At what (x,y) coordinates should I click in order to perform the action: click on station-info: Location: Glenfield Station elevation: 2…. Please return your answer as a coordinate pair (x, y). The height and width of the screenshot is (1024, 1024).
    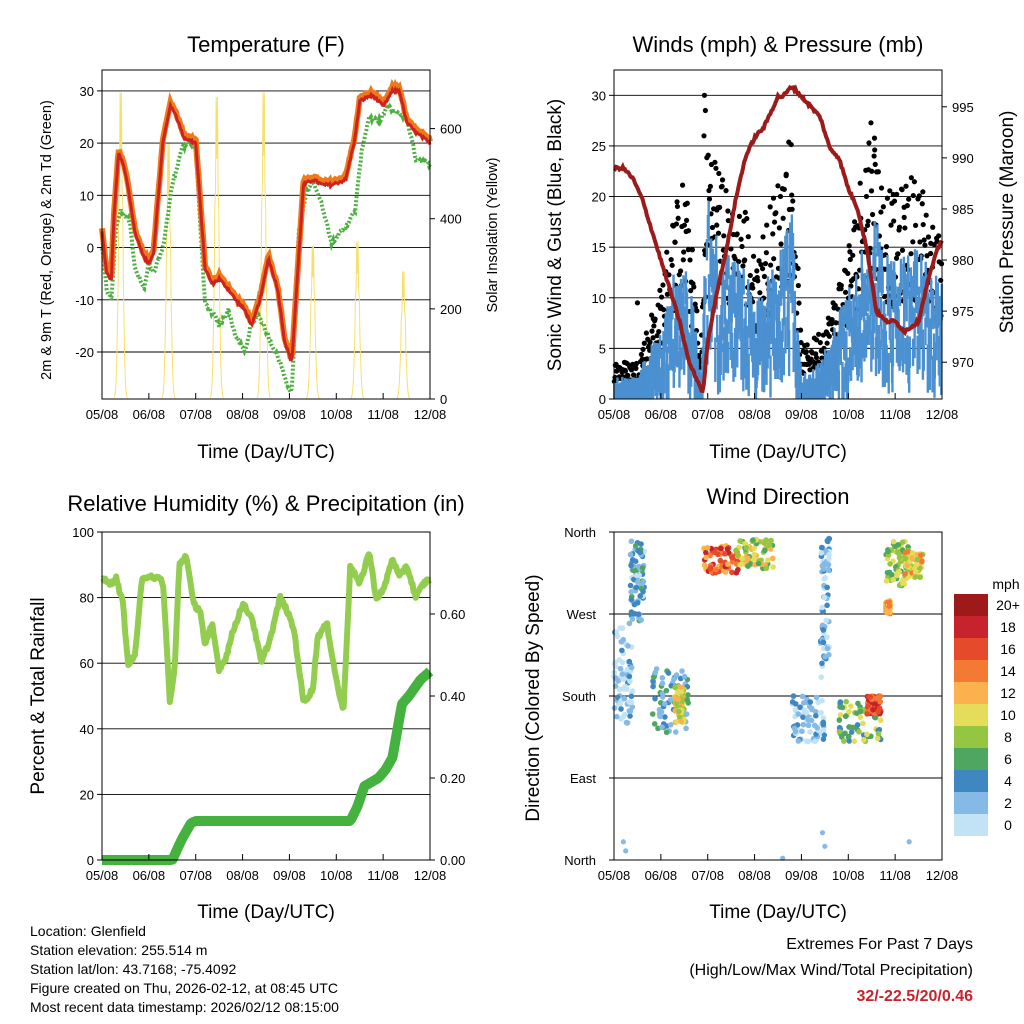
    Looking at the image, I should click on (184, 969).